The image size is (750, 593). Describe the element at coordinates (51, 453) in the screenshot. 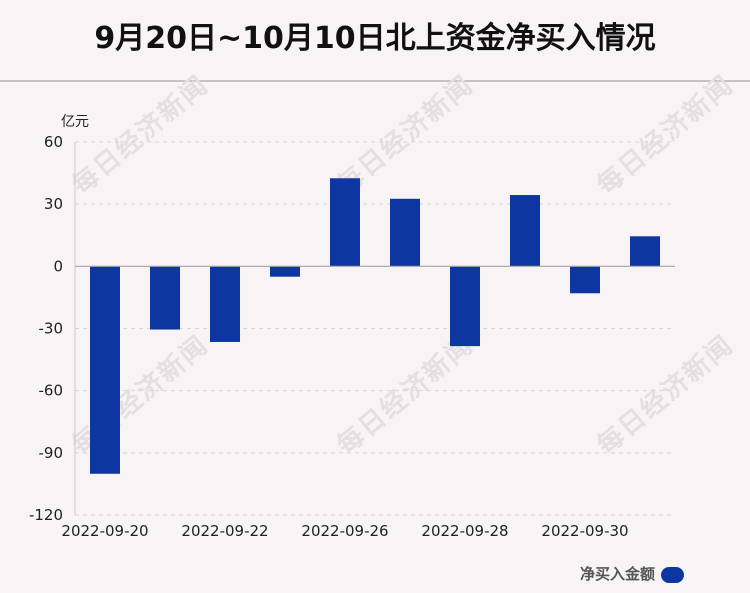

I see `y-tick-label: -90` at that location.